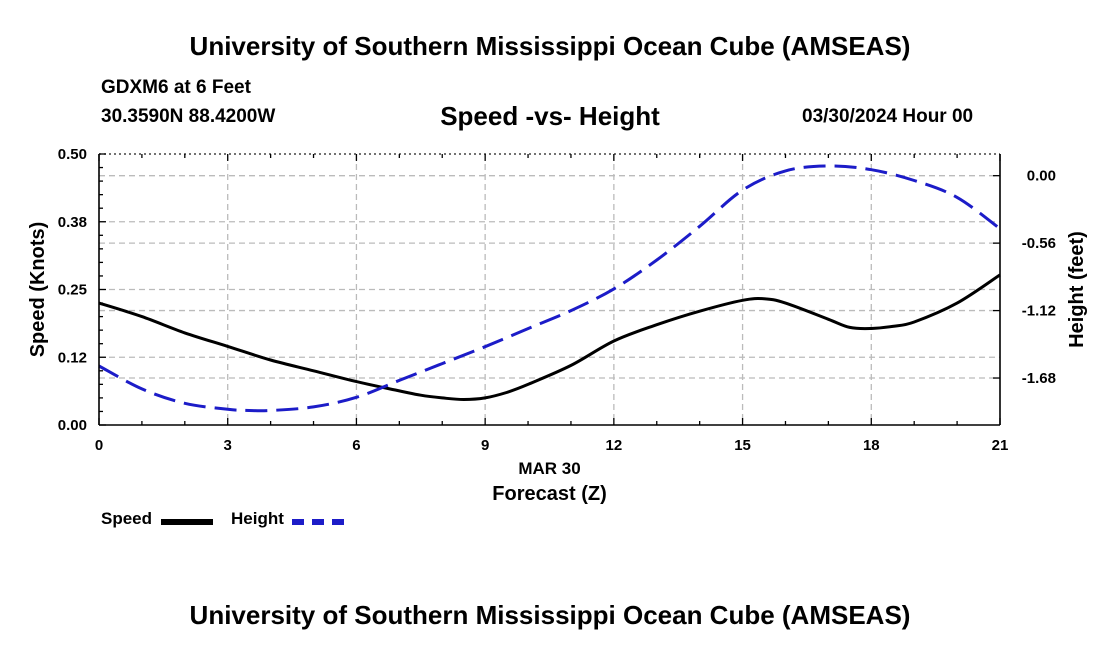 Image resolution: width=1100 pixels, height=650 pixels. I want to click on y-right-tick-label: 0.00, so click(1041, 176).